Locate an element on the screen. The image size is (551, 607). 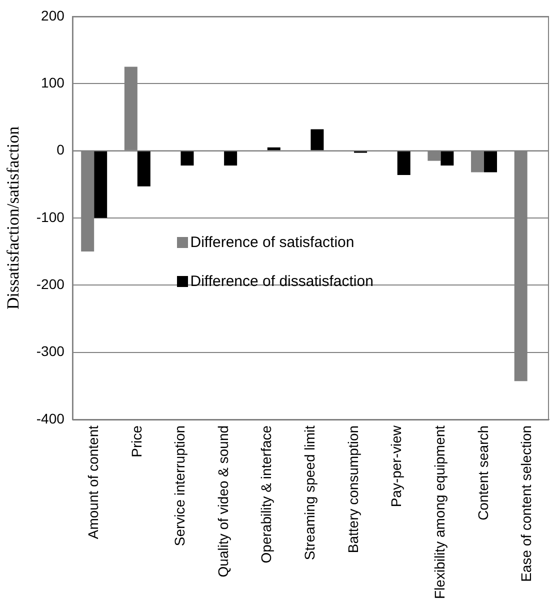
y-tick-label: -100 is located at coordinates (50, 216).